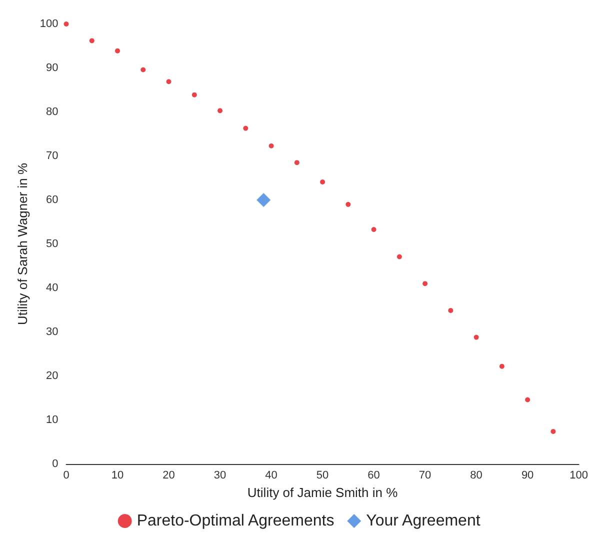 The height and width of the screenshot is (542, 599). What do you see at coordinates (423, 521) in the screenshot?
I see `legend-label: Your Agreement` at bounding box center [423, 521].